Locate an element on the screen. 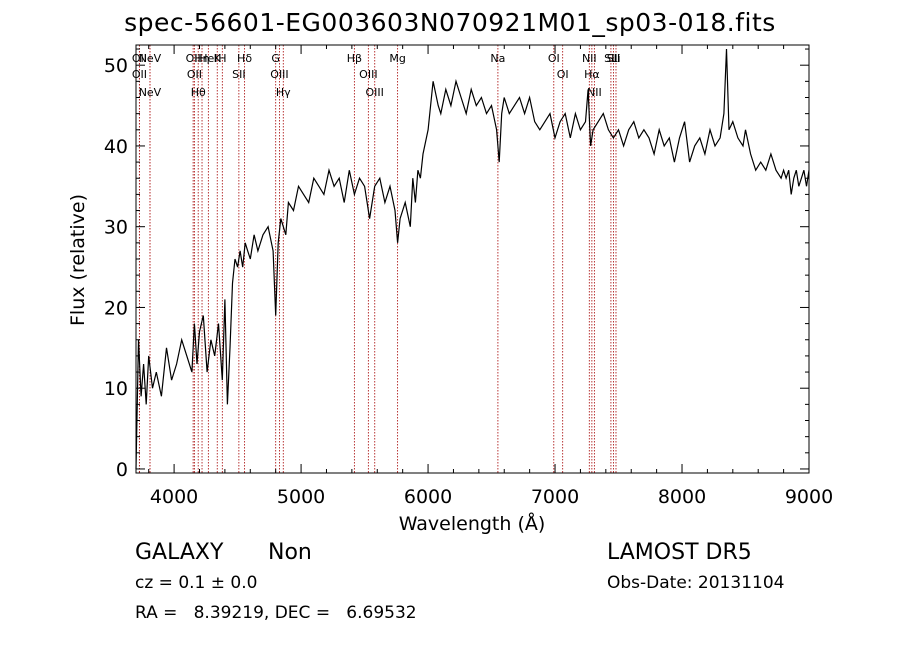  y-tick-label: 10 is located at coordinates (116, 389).